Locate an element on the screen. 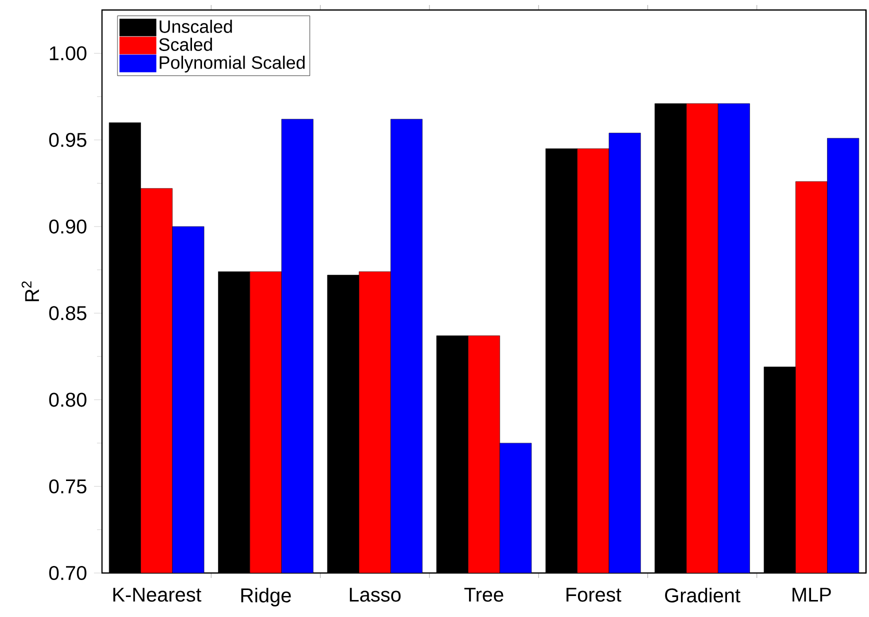 This screenshot has width=869, height=617. y-tick-label: 1.00 is located at coordinates (68, 53).